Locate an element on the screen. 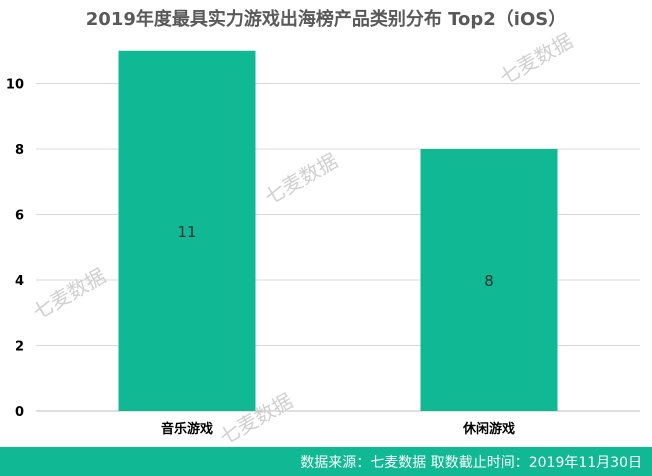 The image size is (652, 476). y-tick-label: 10 is located at coordinates (15, 85).